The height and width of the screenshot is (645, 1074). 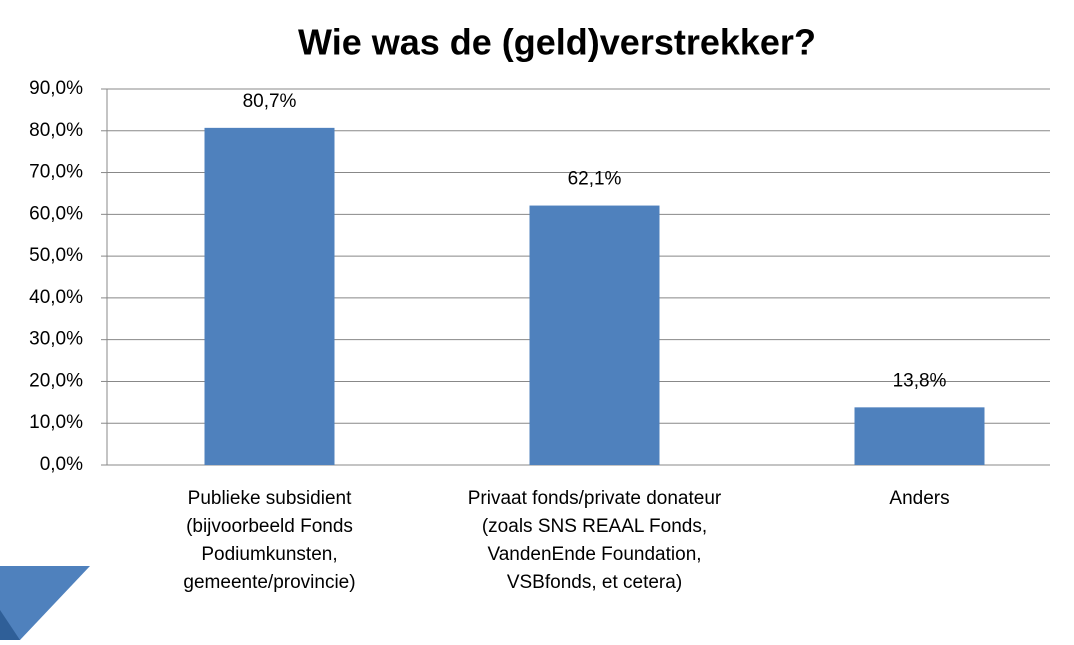 I want to click on chart-title: Wie was de (geld)verstrekker?, so click(x=557, y=42).